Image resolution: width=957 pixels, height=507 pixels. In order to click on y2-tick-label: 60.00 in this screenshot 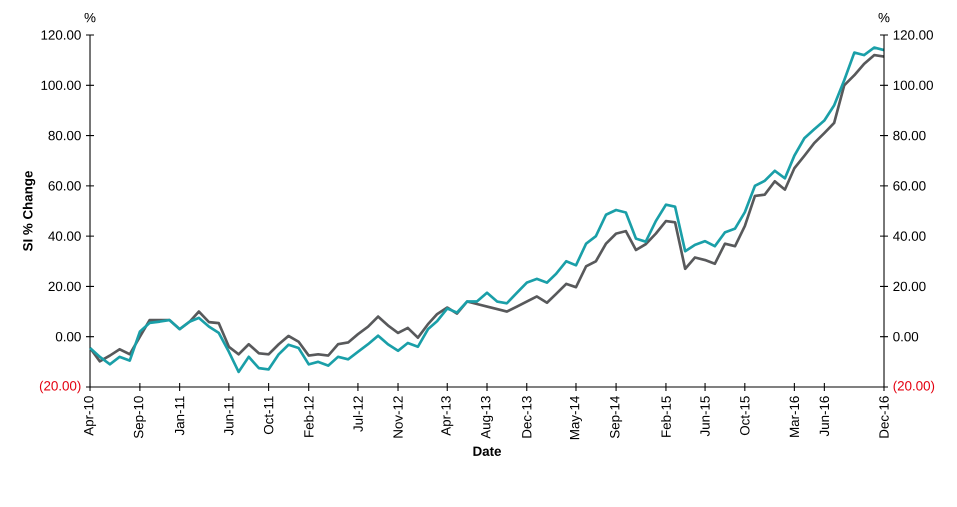, I will do `click(909, 186)`.